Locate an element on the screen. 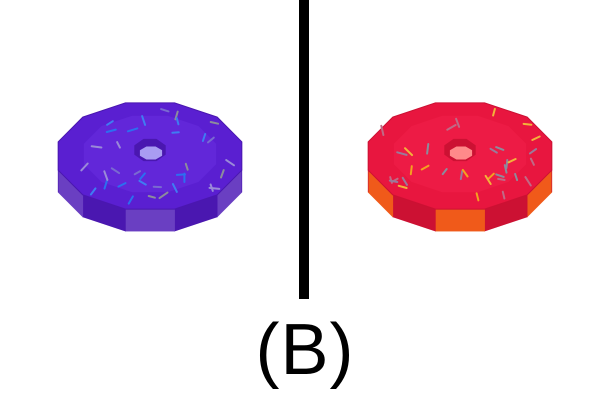 The height and width of the screenshot is (400, 610). center-divider is located at coordinates (304, 149).